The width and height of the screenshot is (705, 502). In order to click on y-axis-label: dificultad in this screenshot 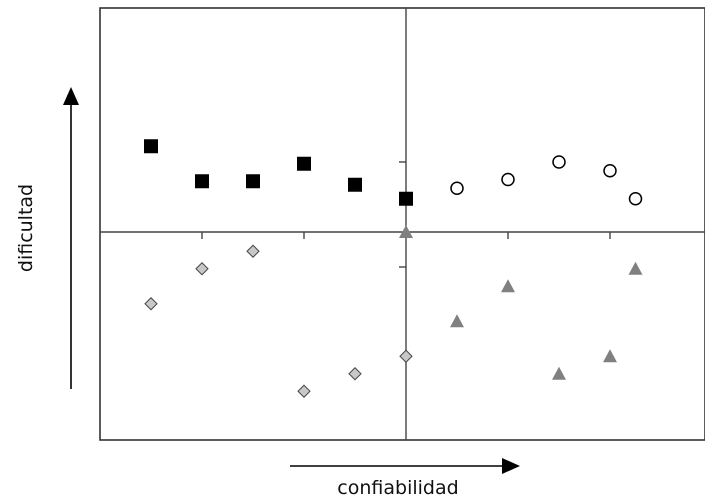, I will do `click(26, 228)`.